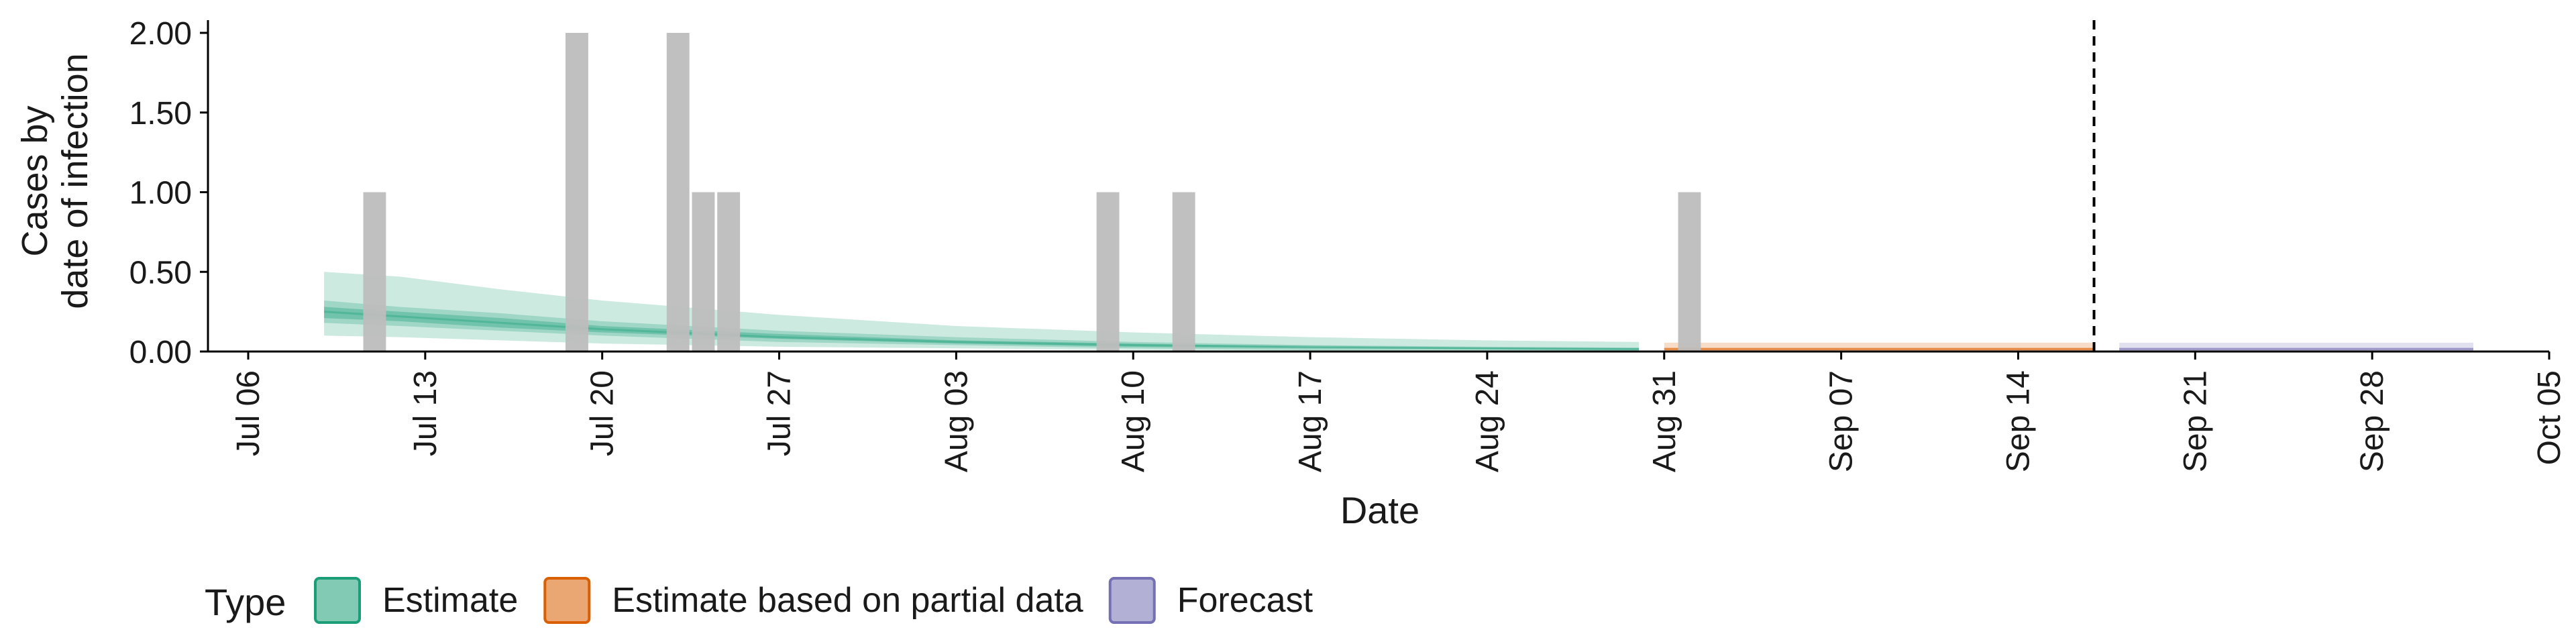  What do you see at coordinates (425, 413) in the screenshot?
I see `x-tick-label-1: Jul 13` at bounding box center [425, 413].